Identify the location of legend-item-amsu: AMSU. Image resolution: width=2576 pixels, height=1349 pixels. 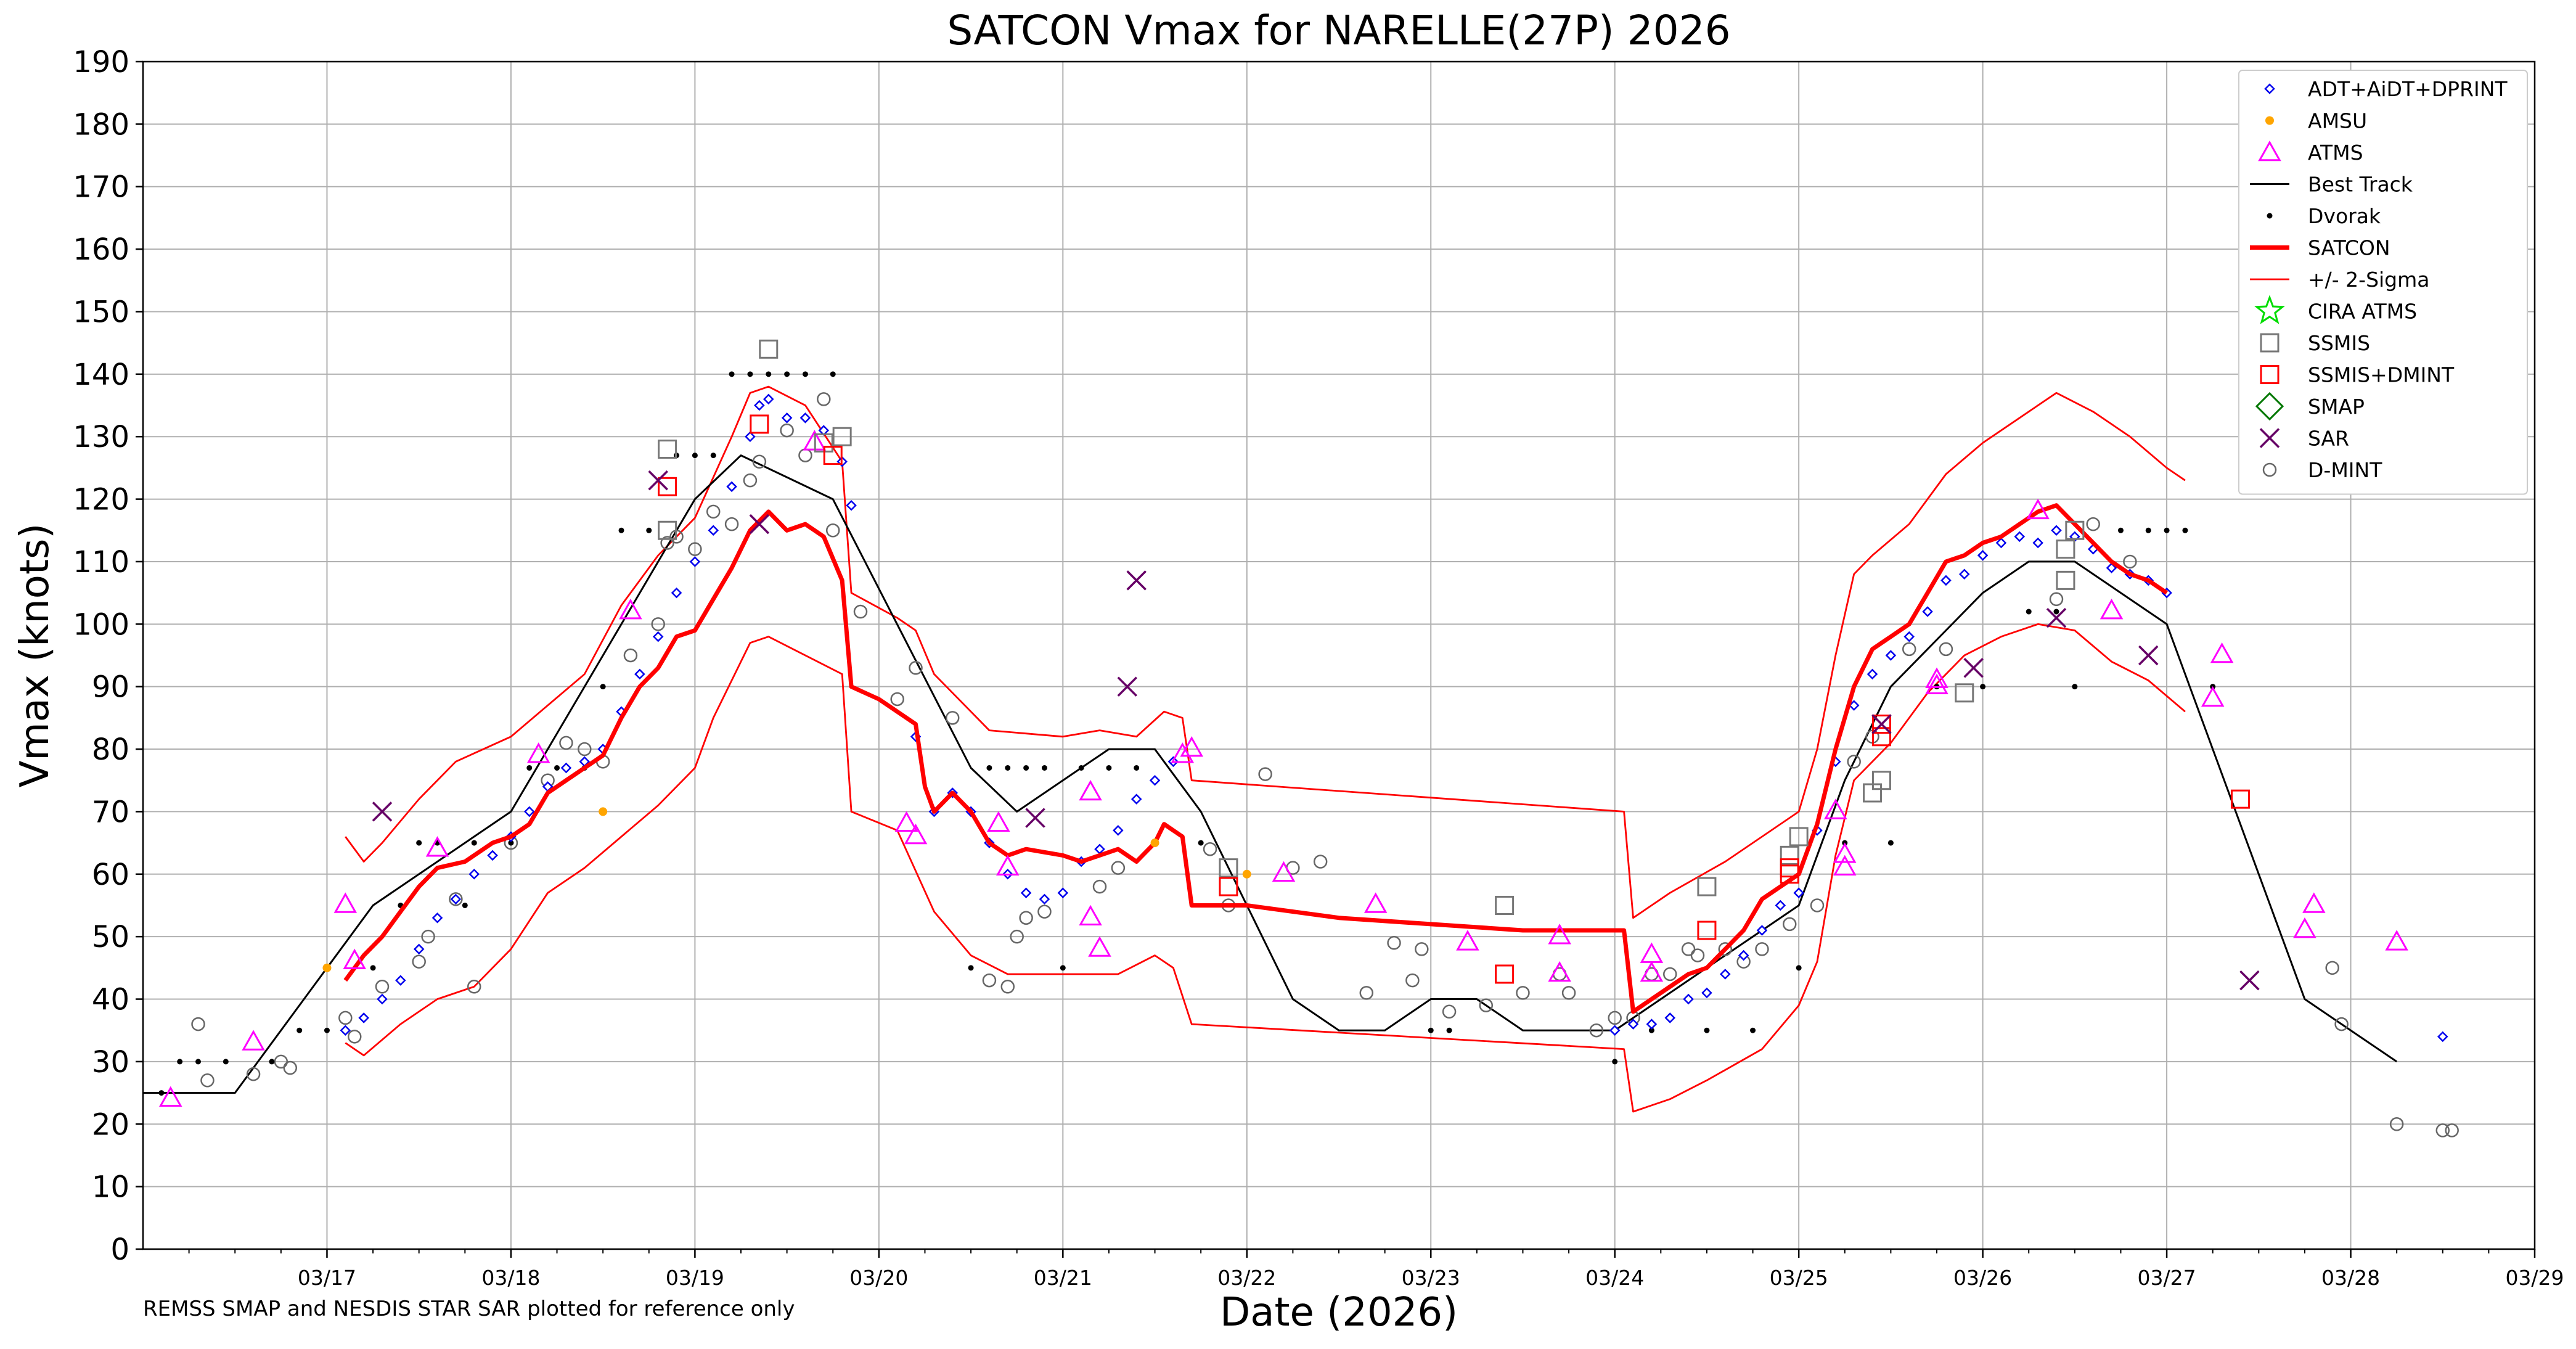
(2316, 121).